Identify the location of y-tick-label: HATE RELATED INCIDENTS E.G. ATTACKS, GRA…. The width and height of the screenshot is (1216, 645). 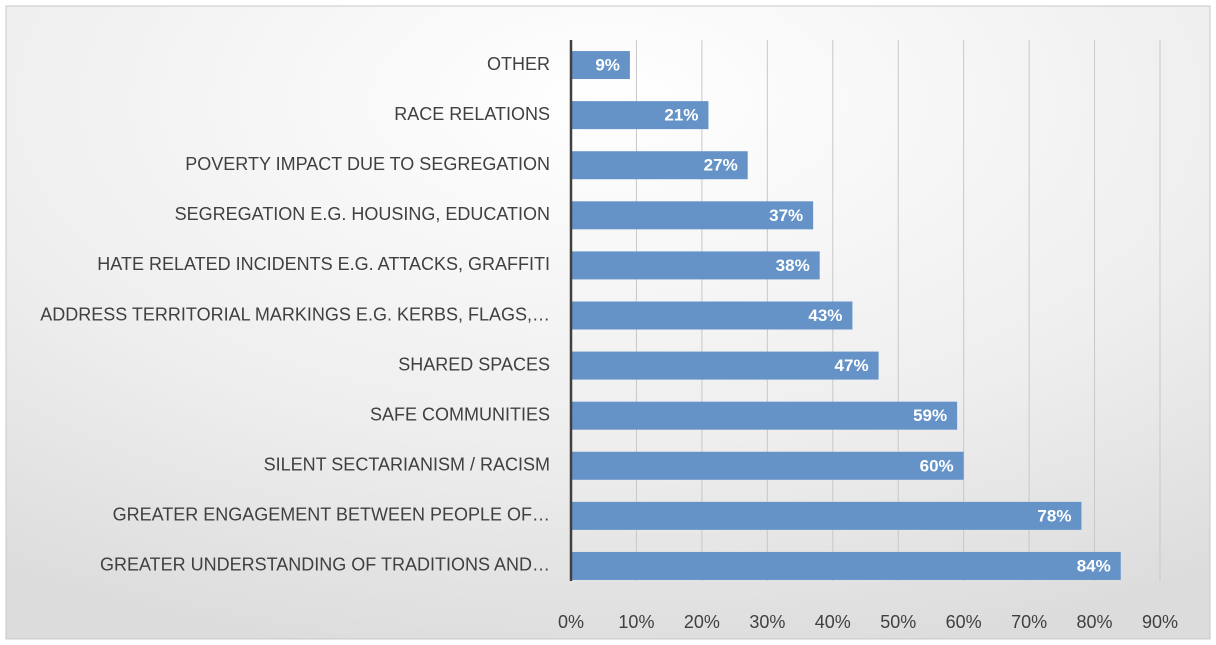
(323, 264).